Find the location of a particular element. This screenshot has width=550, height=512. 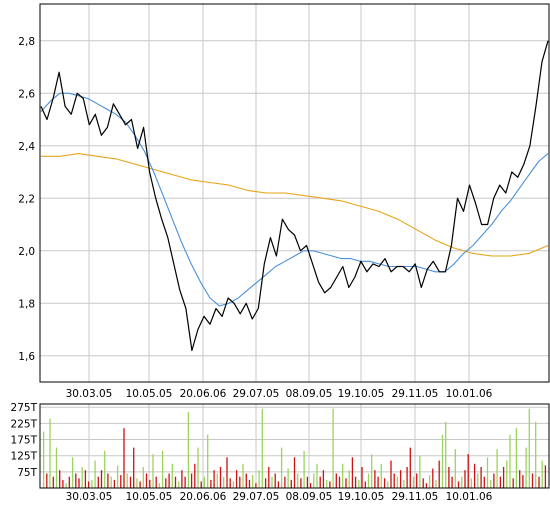

price-y-tick-label: 1,6 is located at coordinates (26, 357).